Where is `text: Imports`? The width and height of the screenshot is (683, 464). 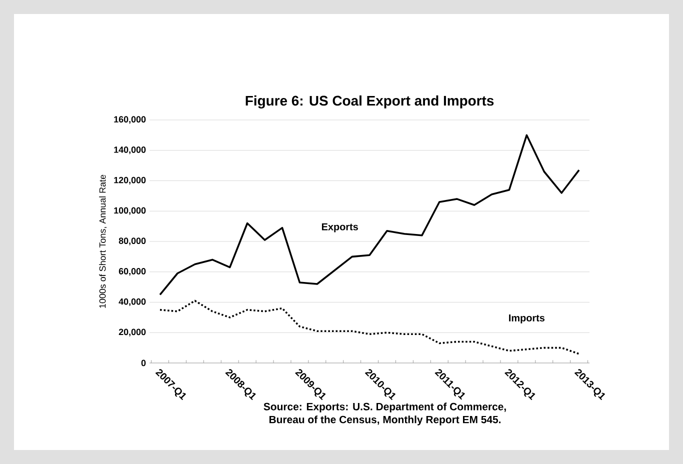 text: Imports is located at coordinates (527, 319).